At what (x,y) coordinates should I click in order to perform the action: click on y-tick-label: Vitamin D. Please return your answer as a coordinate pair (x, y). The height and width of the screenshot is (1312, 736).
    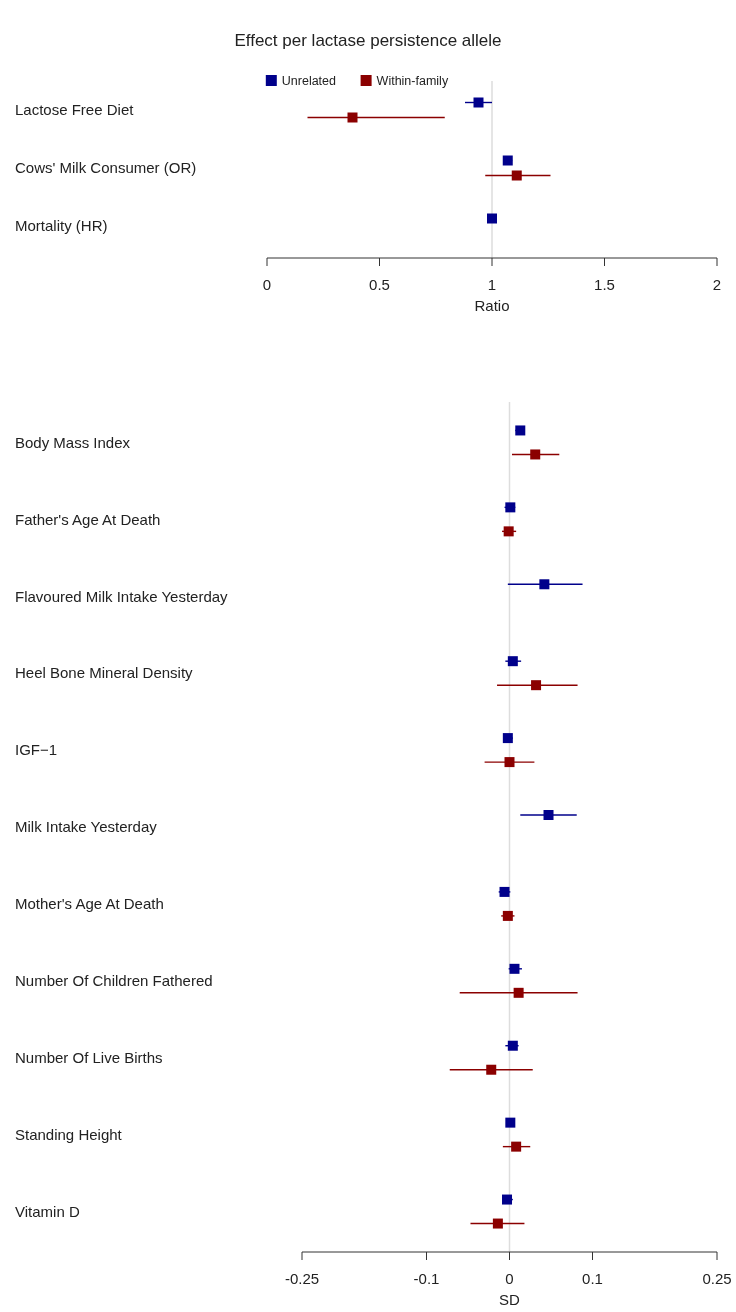
    Looking at the image, I should click on (47, 1211).